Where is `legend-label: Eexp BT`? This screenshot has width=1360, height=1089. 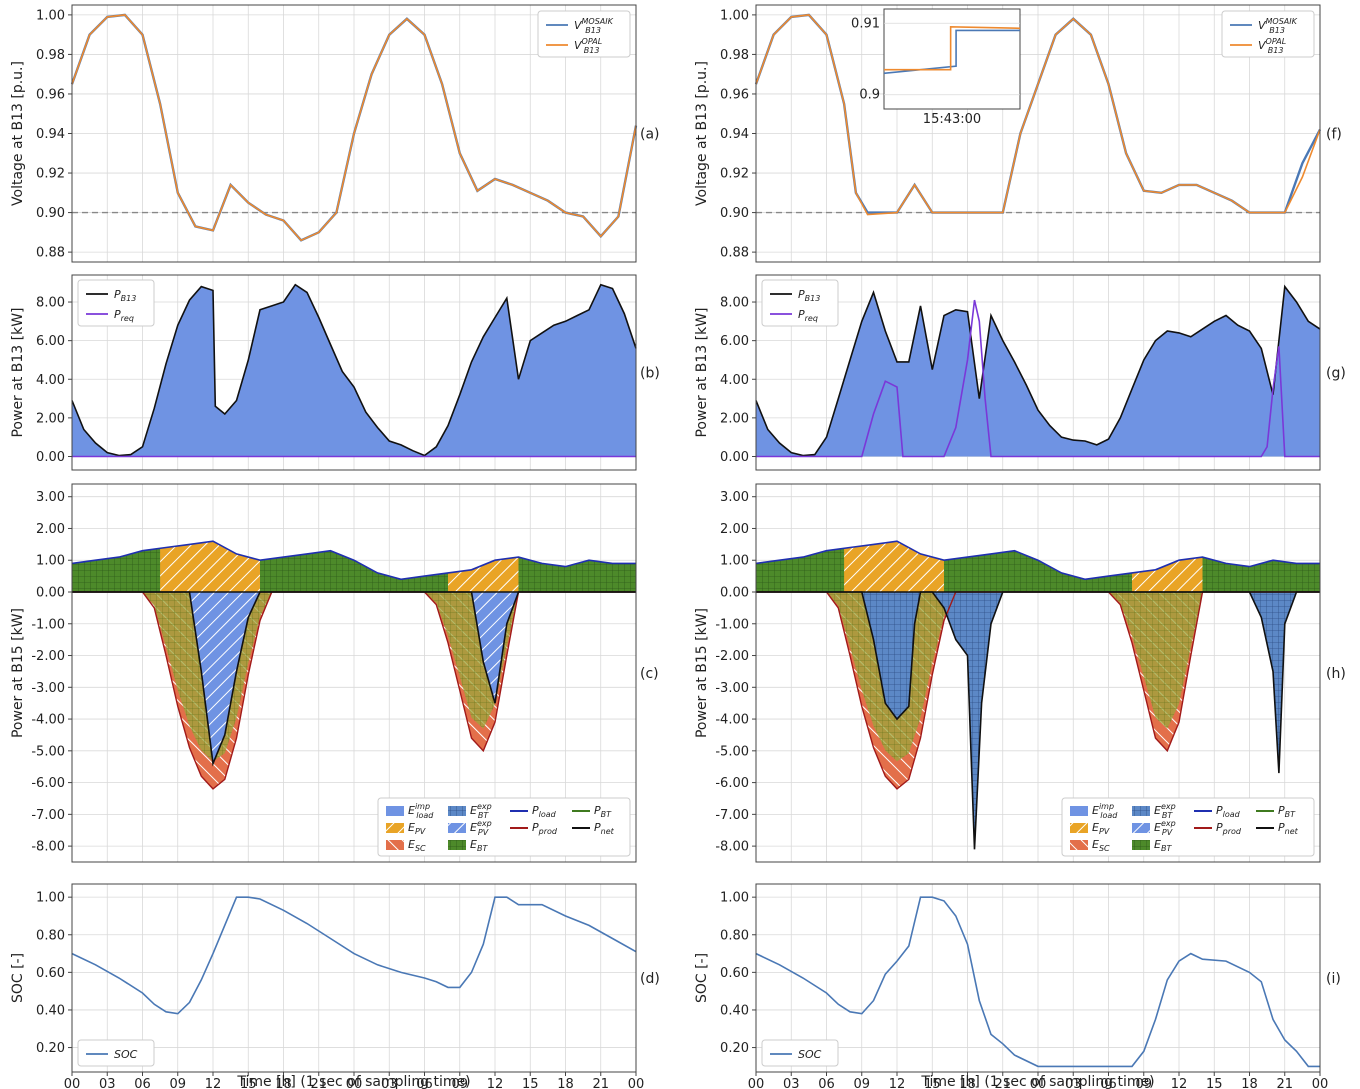 legend-label: Eexp BT is located at coordinates (481, 811).